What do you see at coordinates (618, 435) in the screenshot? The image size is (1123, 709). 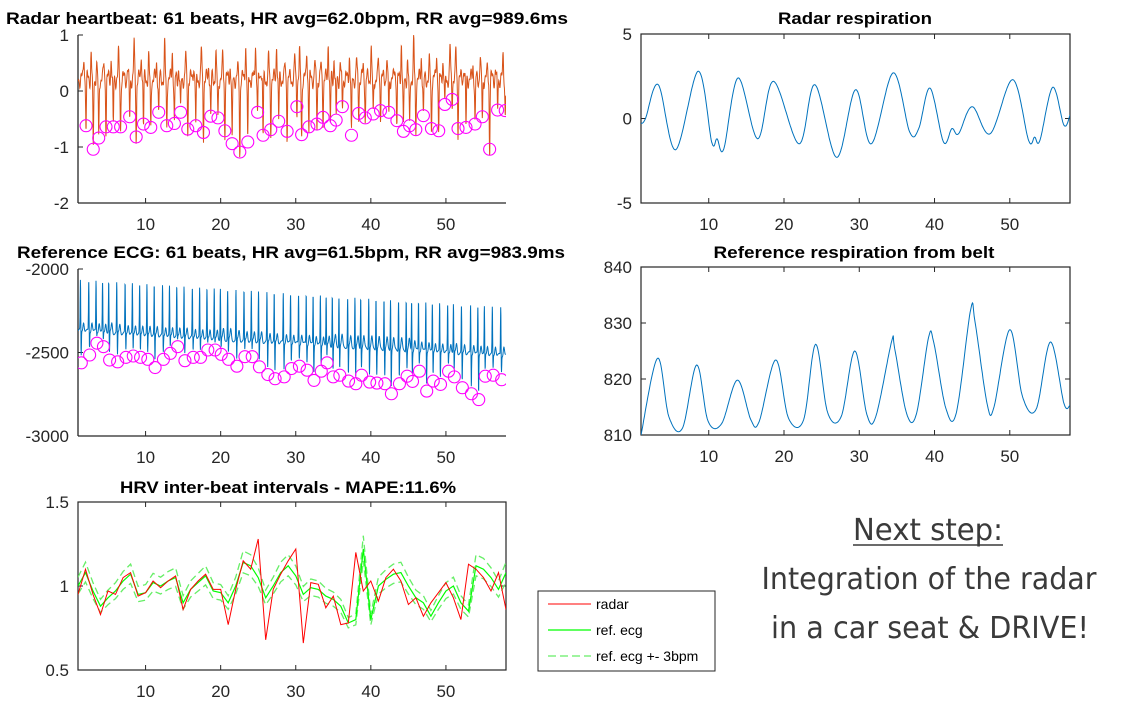 I see `y-tick-label: 810` at bounding box center [618, 435].